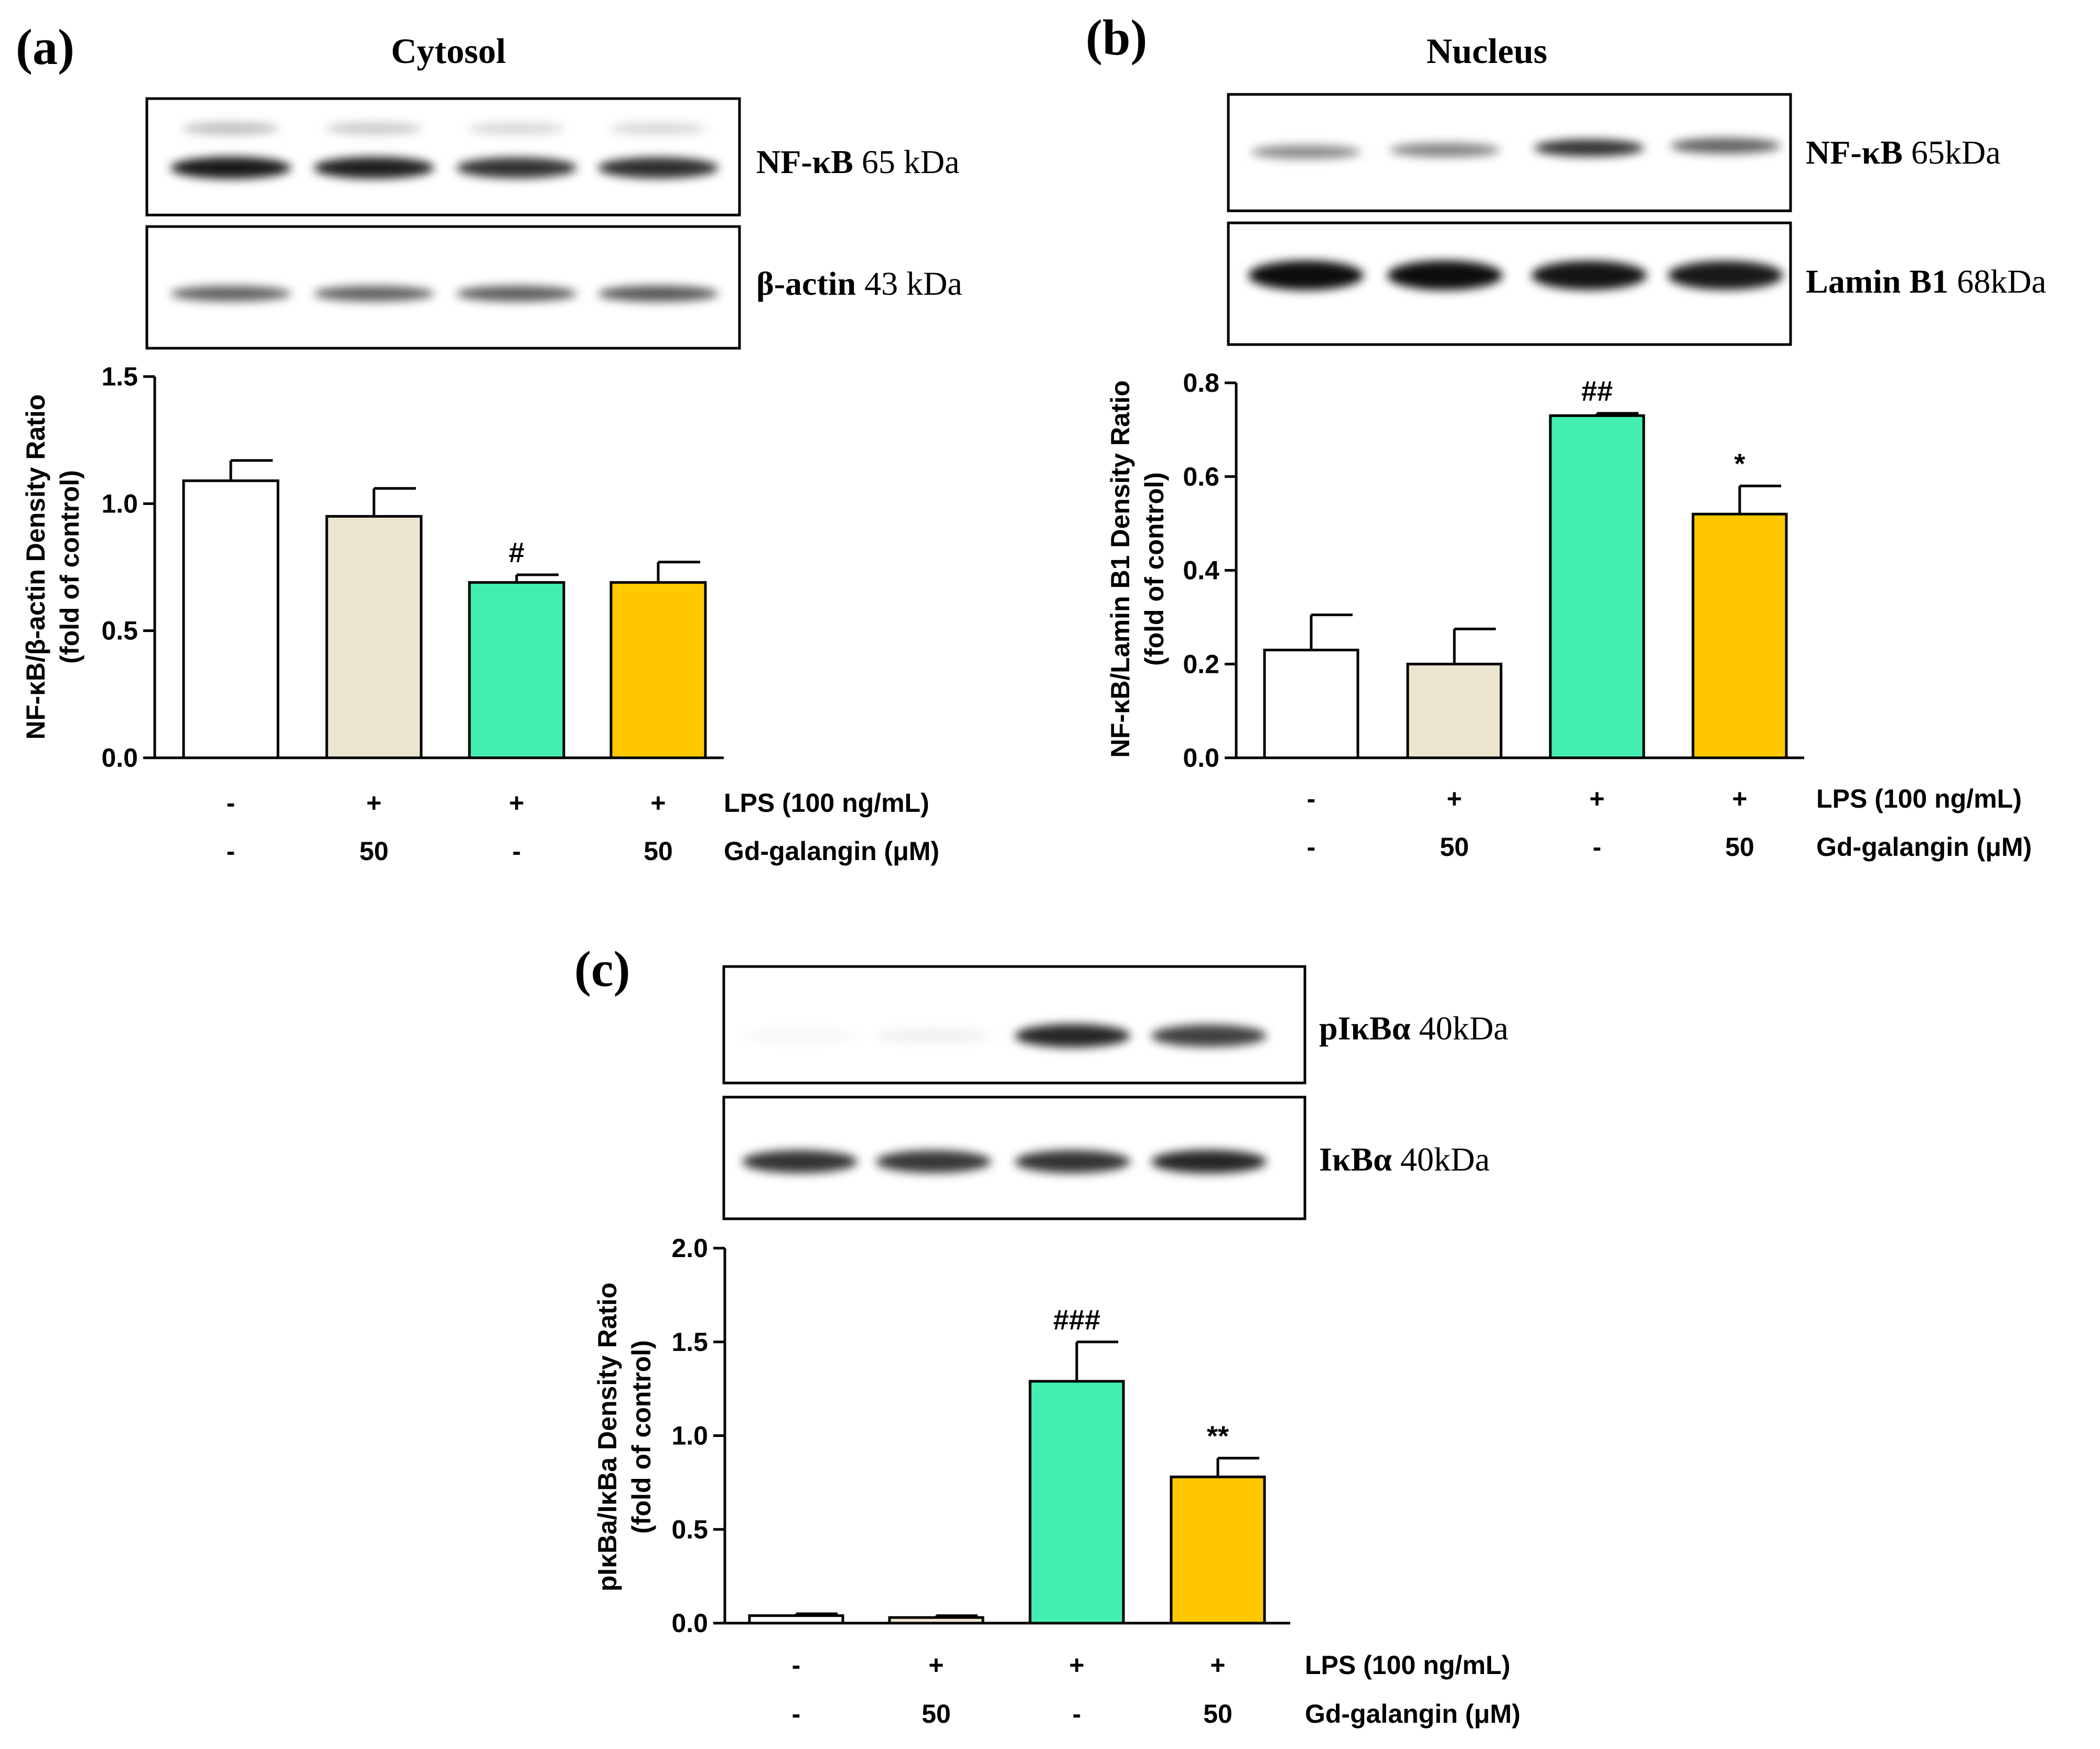 The image size is (2100, 1749). Describe the element at coordinates (1014, 1093) in the screenshot. I see `panel-c-blots` at that location.